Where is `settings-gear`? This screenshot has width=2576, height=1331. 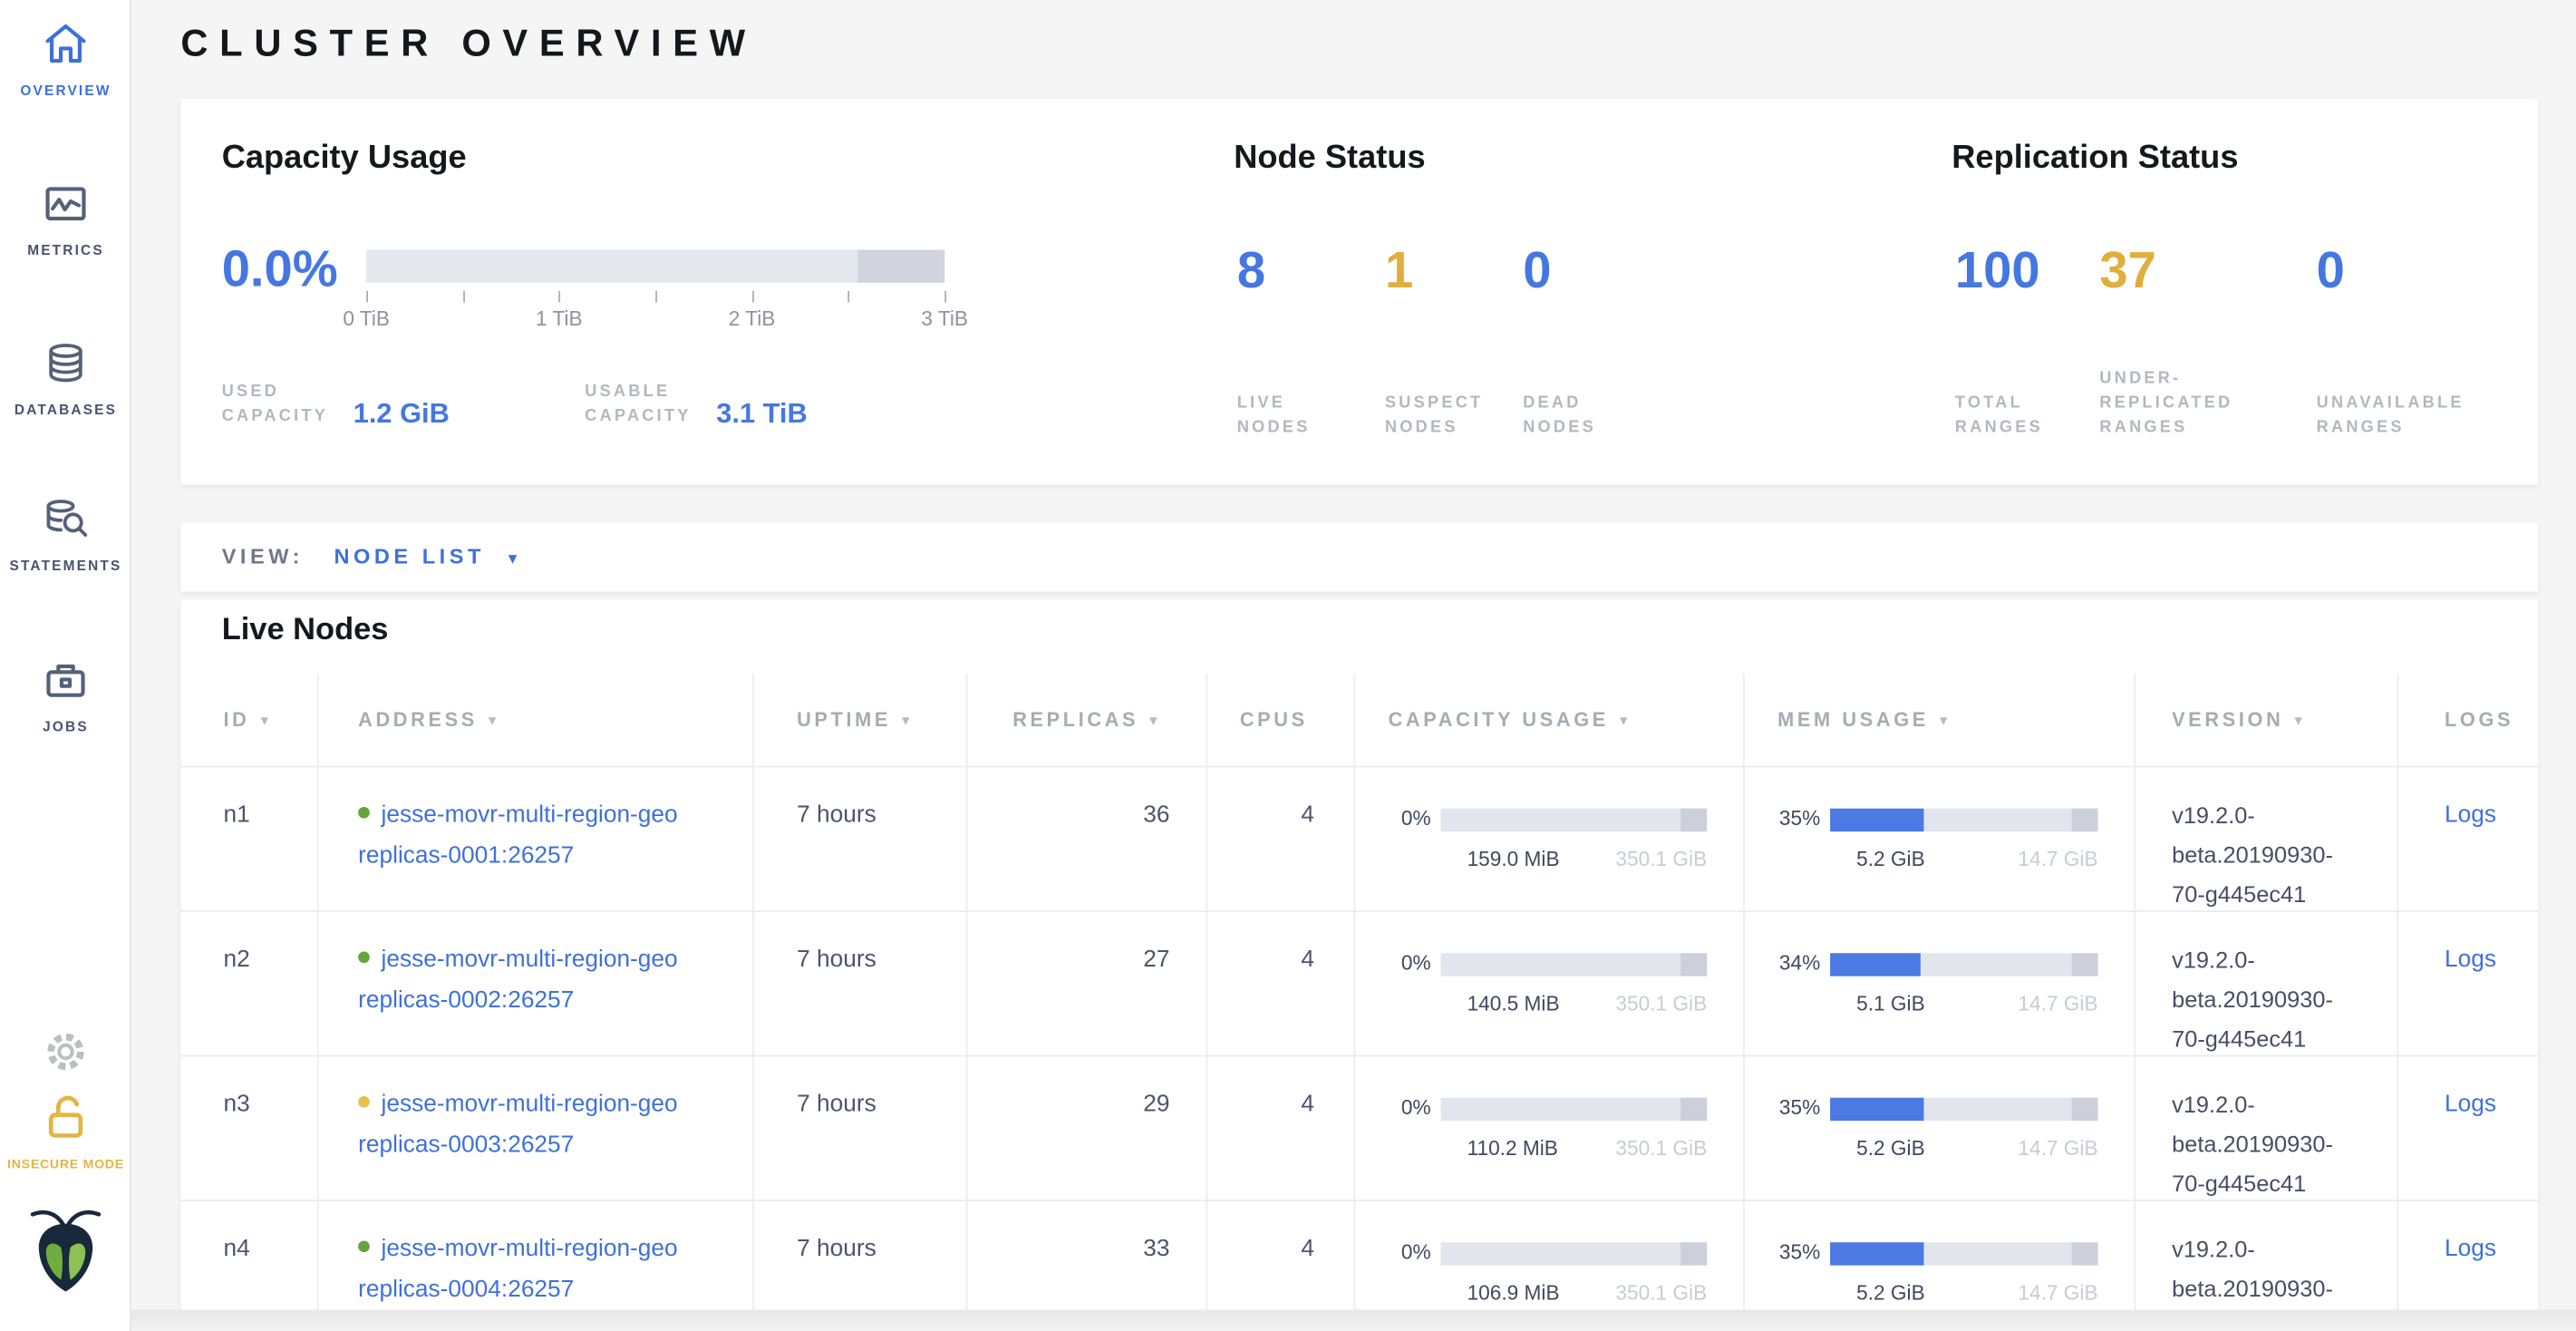
settings-gear is located at coordinates (65, 1056).